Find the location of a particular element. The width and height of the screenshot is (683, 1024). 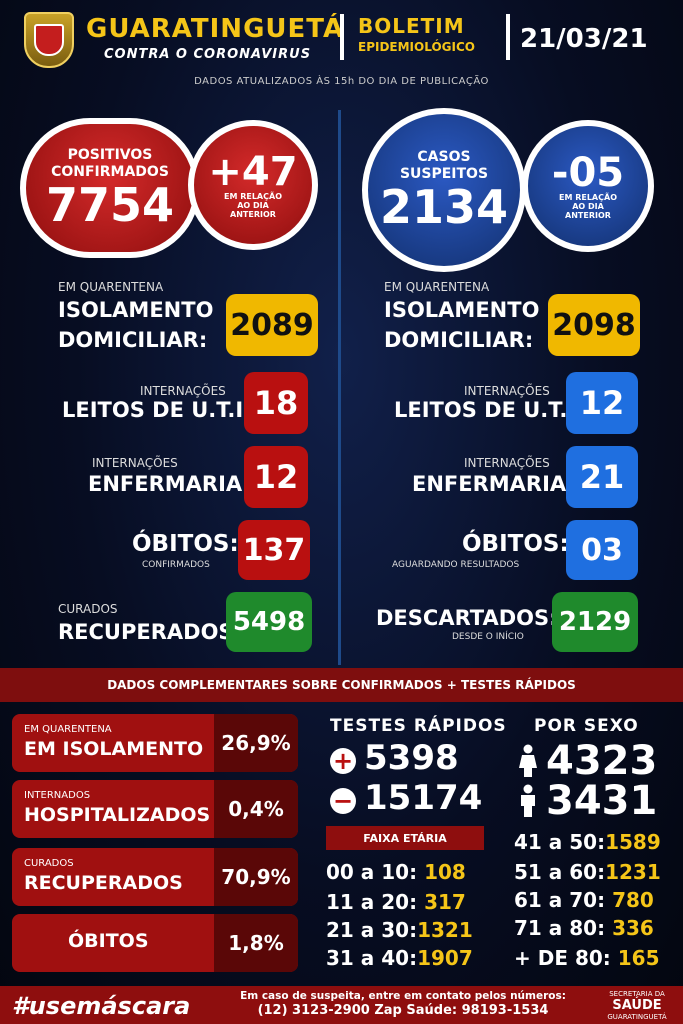

contact-line-2: (12) 3123-2900 Zap Saúde: 98193-1534 is located at coordinates (403, 1010).